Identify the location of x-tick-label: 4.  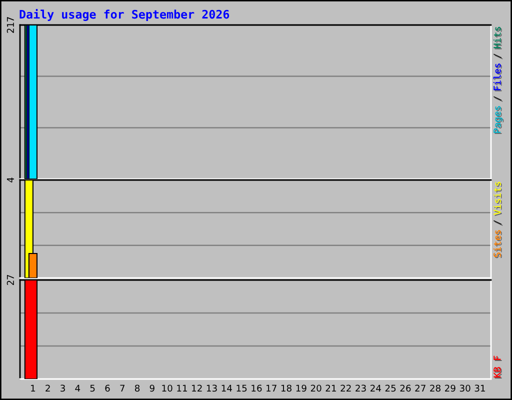
(77, 388).